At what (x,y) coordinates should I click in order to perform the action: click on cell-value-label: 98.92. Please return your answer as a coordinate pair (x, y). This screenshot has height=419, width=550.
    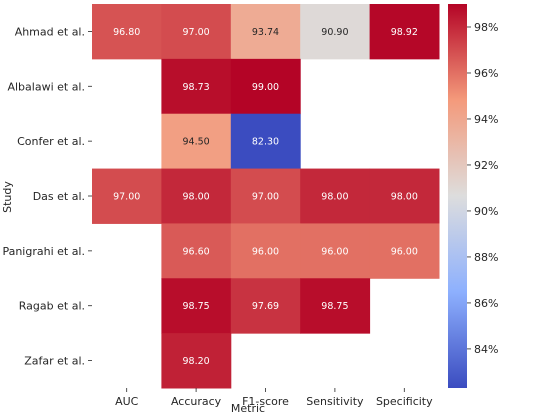
    Looking at the image, I should click on (404, 32).